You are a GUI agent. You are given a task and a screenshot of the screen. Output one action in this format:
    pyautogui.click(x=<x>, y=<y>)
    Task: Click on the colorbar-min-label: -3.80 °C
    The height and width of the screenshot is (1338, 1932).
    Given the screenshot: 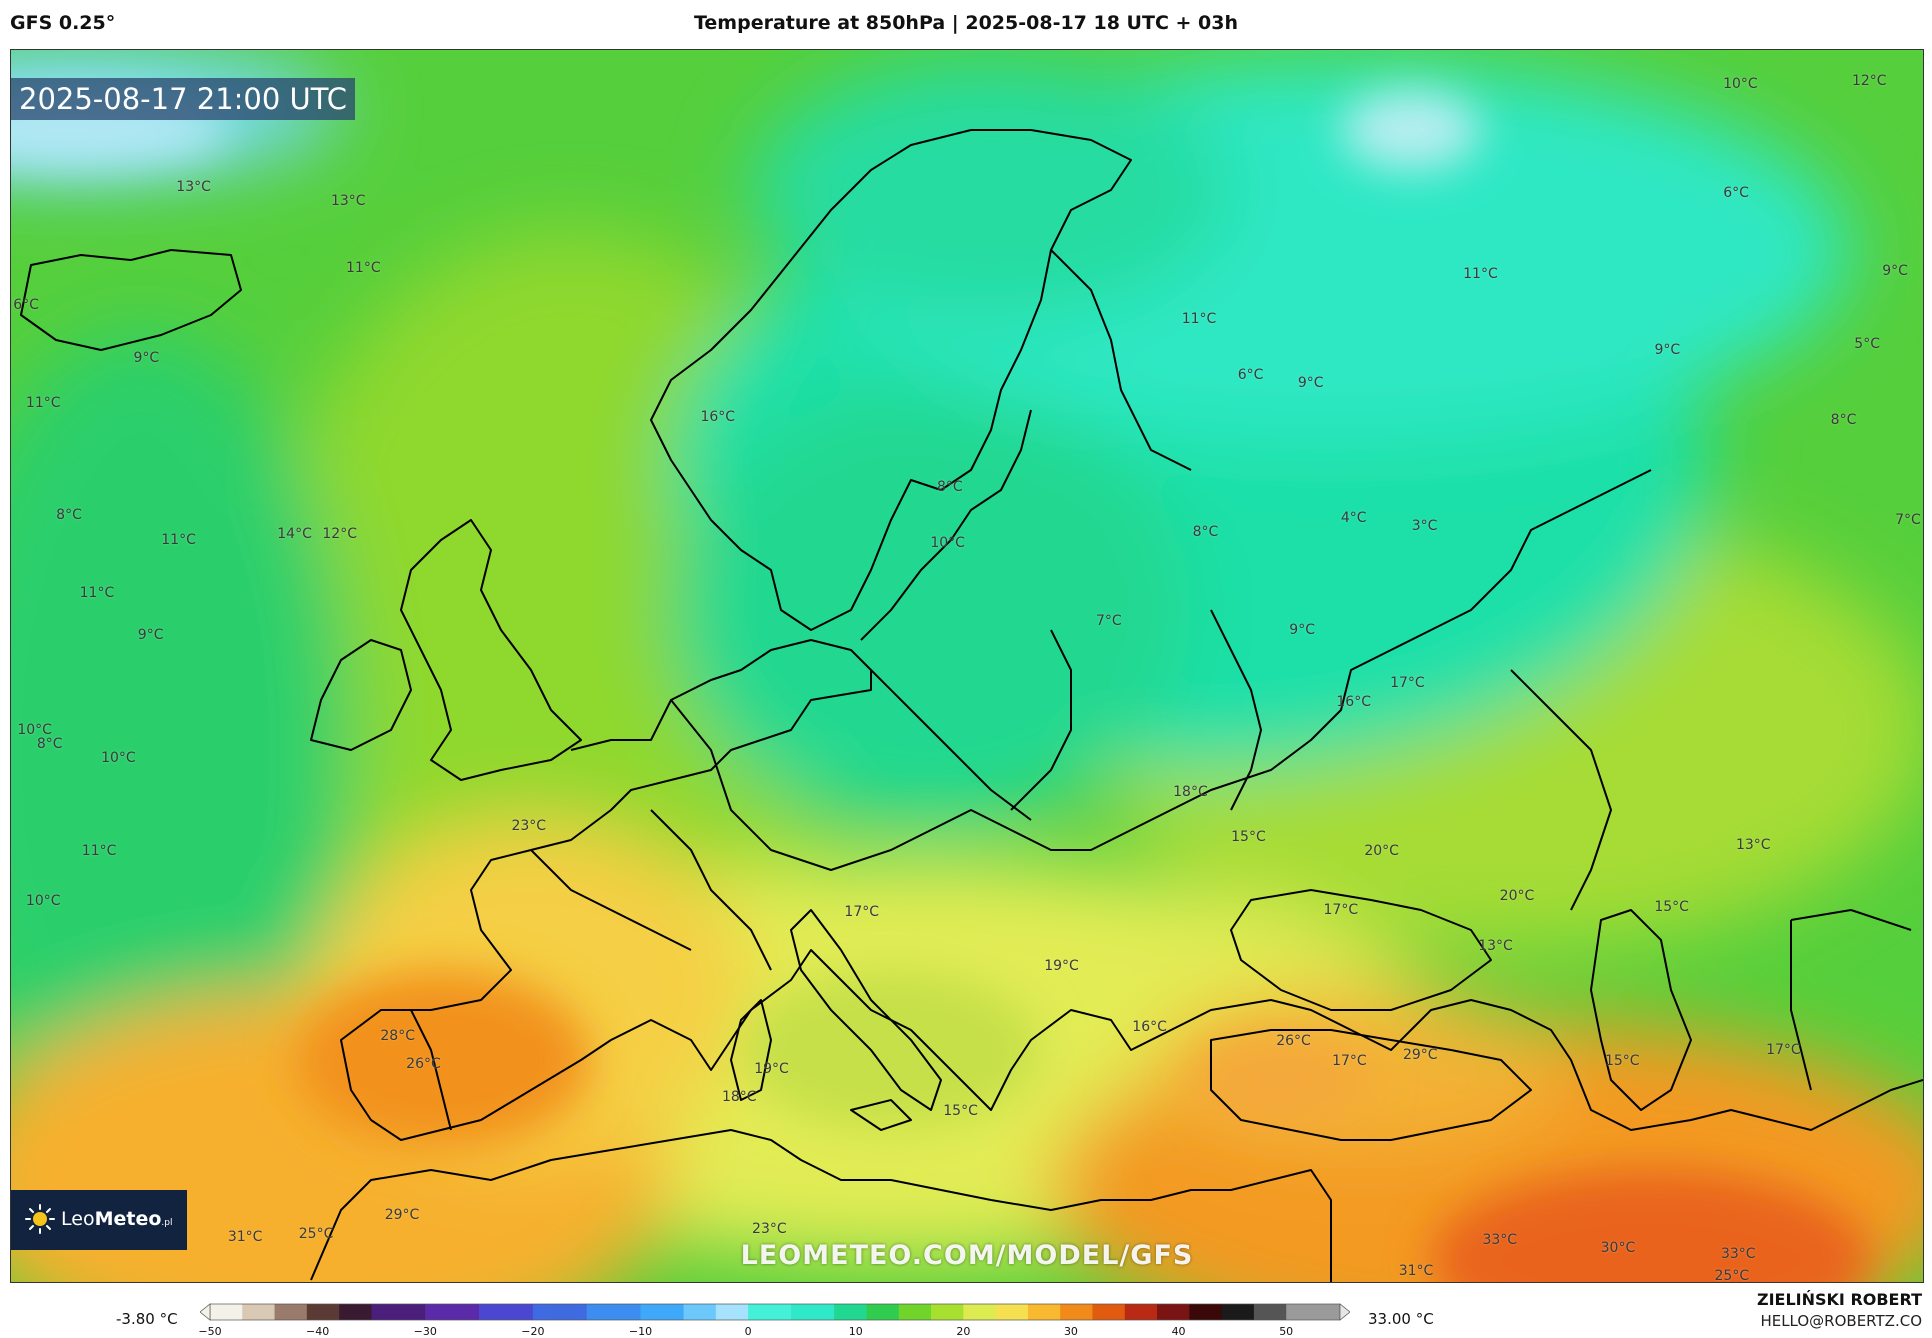 What is the action you would take?
    pyautogui.click(x=147, y=1319)
    